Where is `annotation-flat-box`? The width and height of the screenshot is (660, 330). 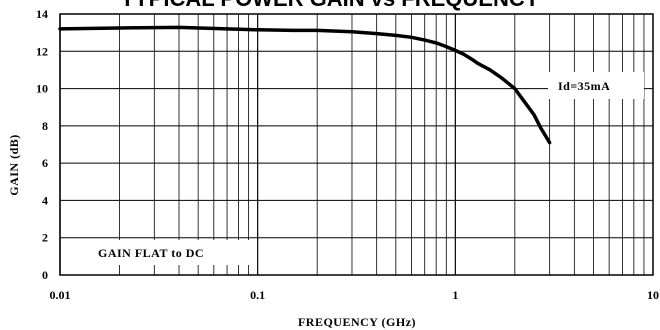 annotation-flat-box is located at coordinates (170, 252).